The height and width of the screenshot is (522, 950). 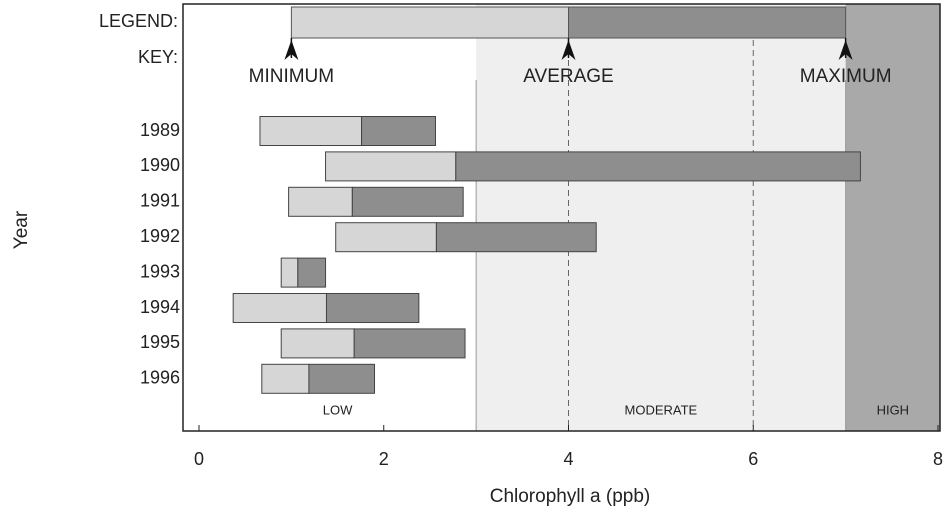 What do you see at coordinates (707, 22) in the screenshot?
I see `legend-bar-high` at bounding box center [707, 22].